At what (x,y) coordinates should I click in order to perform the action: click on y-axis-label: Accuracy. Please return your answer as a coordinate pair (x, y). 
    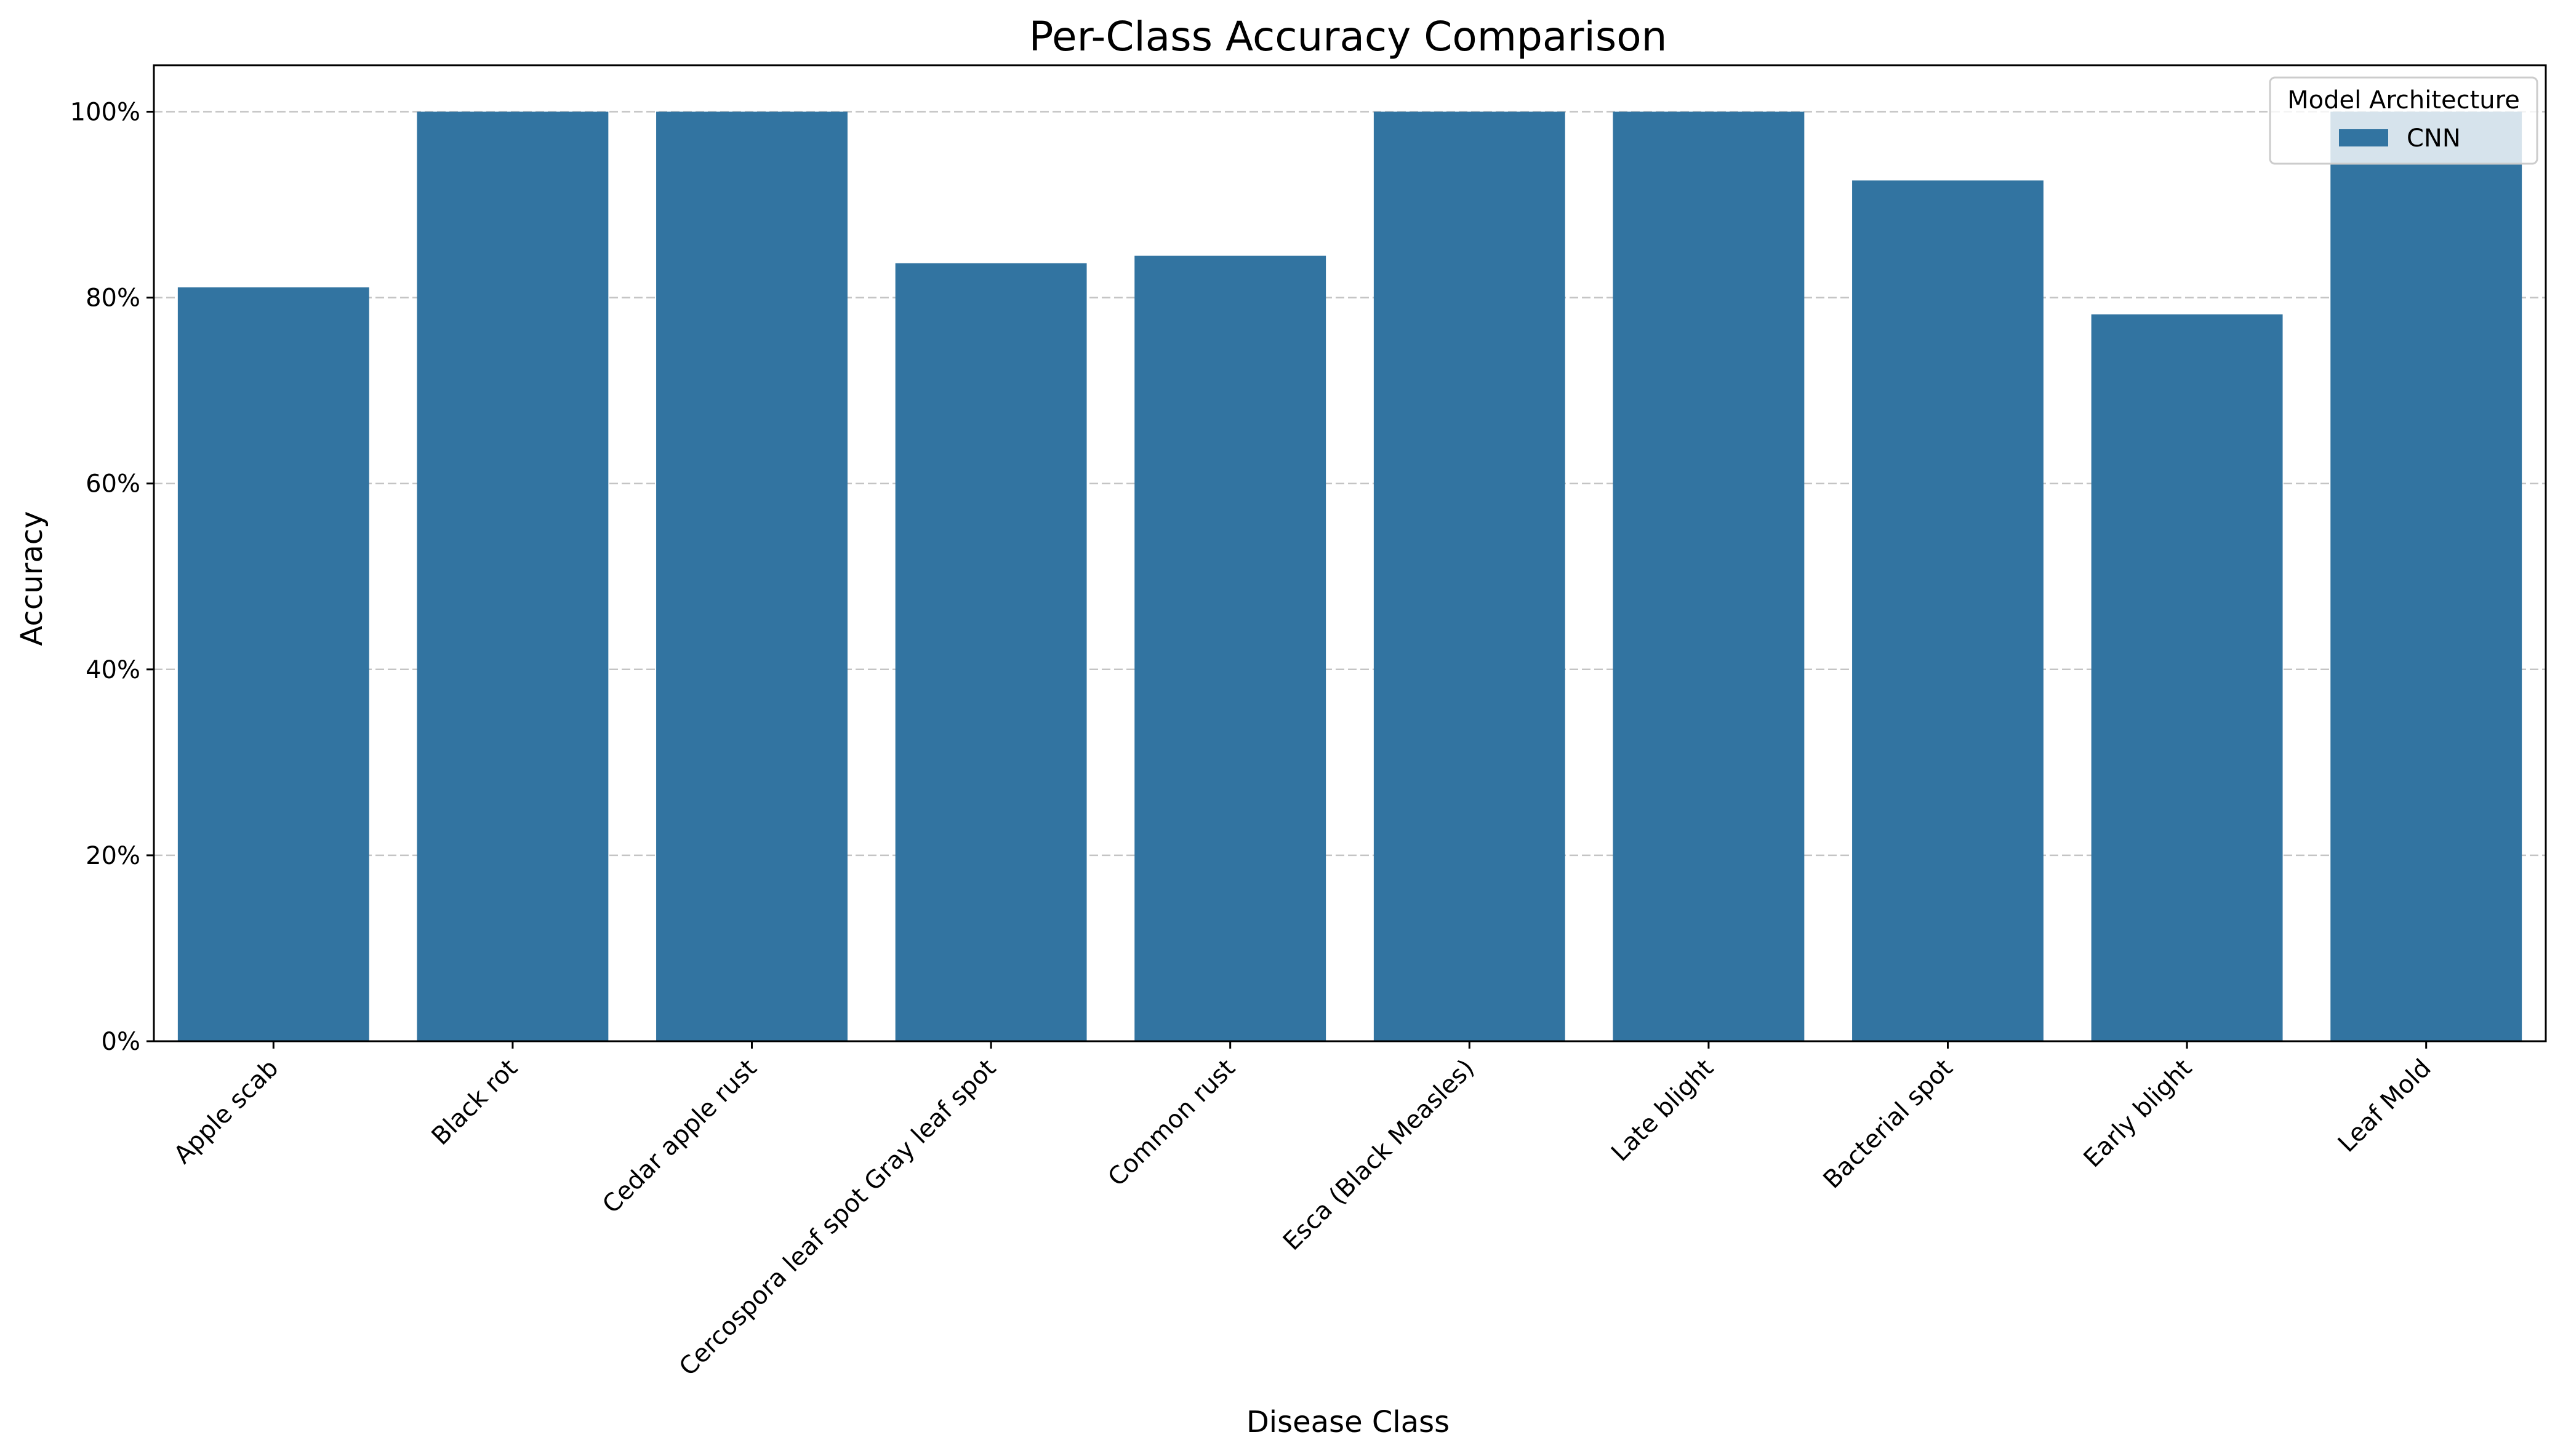
    Looking at the image, I should click on (32, 578).